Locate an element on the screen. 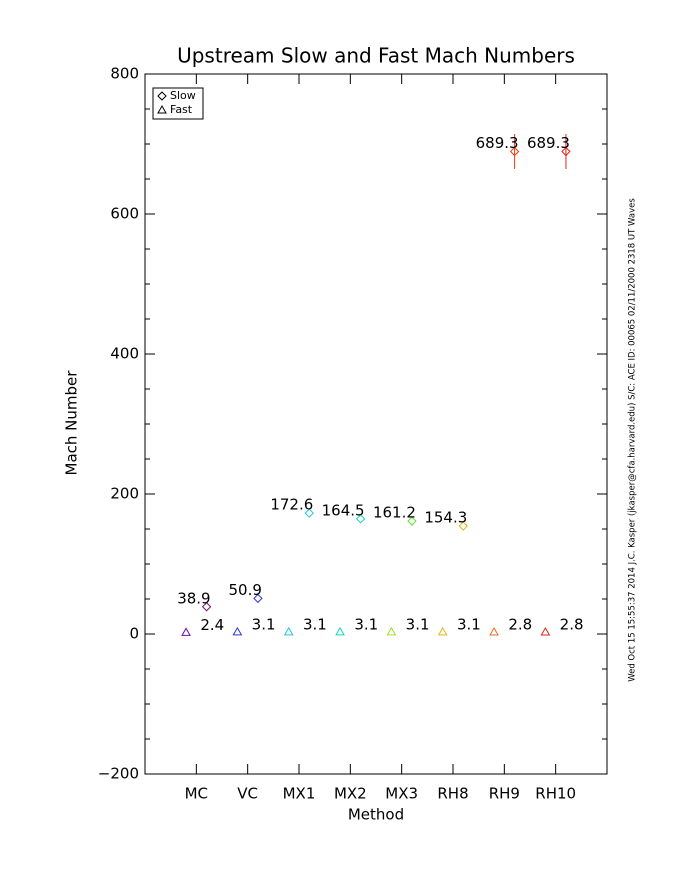 This screenshot has height=880, width=680. y-tick-label: −200 is located at coordinates (118, 774).